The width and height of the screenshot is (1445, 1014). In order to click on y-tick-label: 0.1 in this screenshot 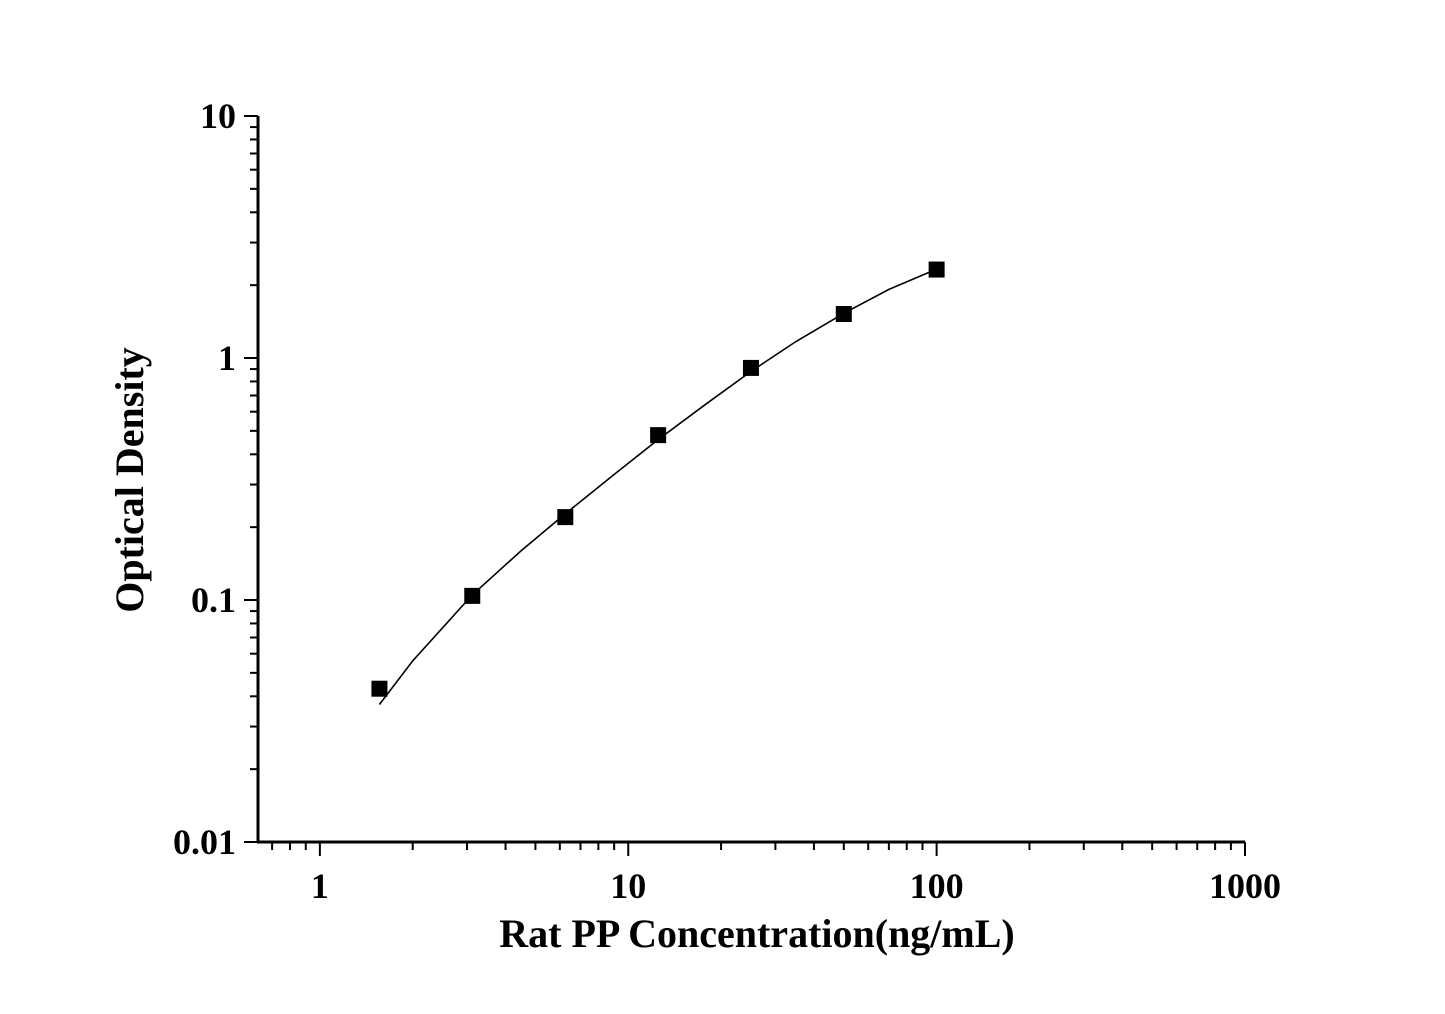, I will do `click(213, 600)`.